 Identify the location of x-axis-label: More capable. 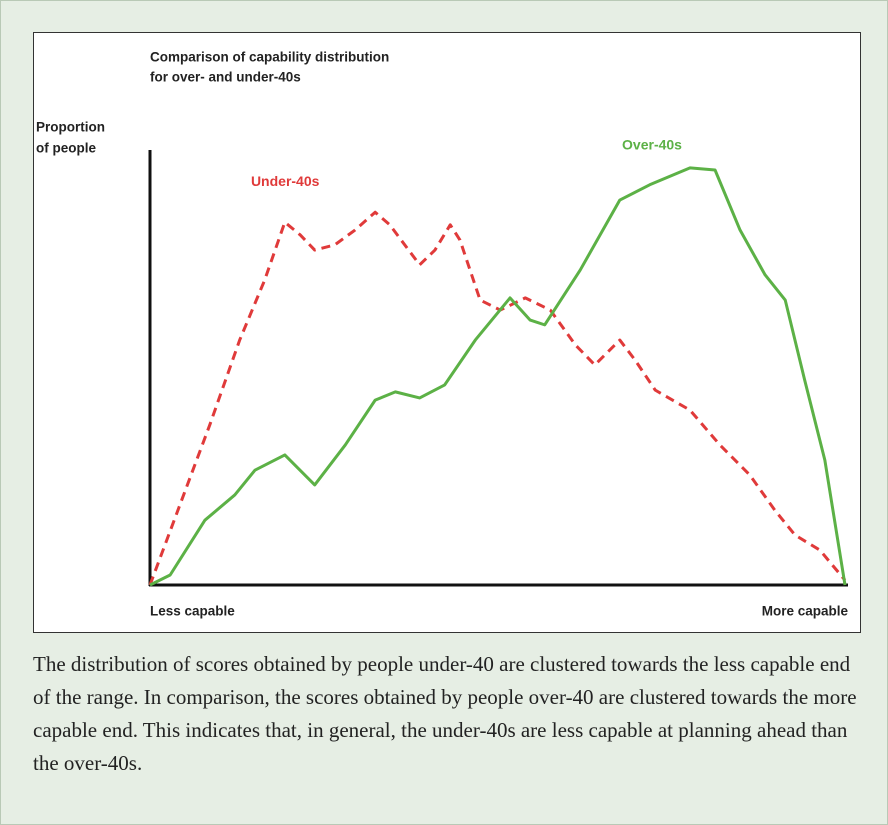
(805, 611).